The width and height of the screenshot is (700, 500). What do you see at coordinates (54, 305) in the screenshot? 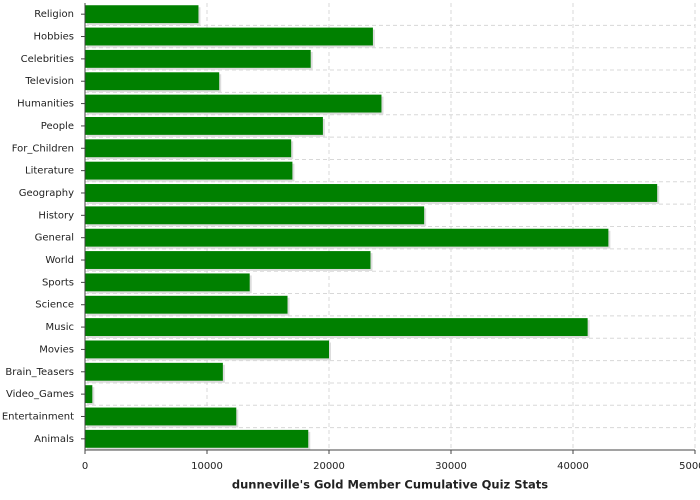
I see `y-tick-label: Science` at bounding box center [54, 305].